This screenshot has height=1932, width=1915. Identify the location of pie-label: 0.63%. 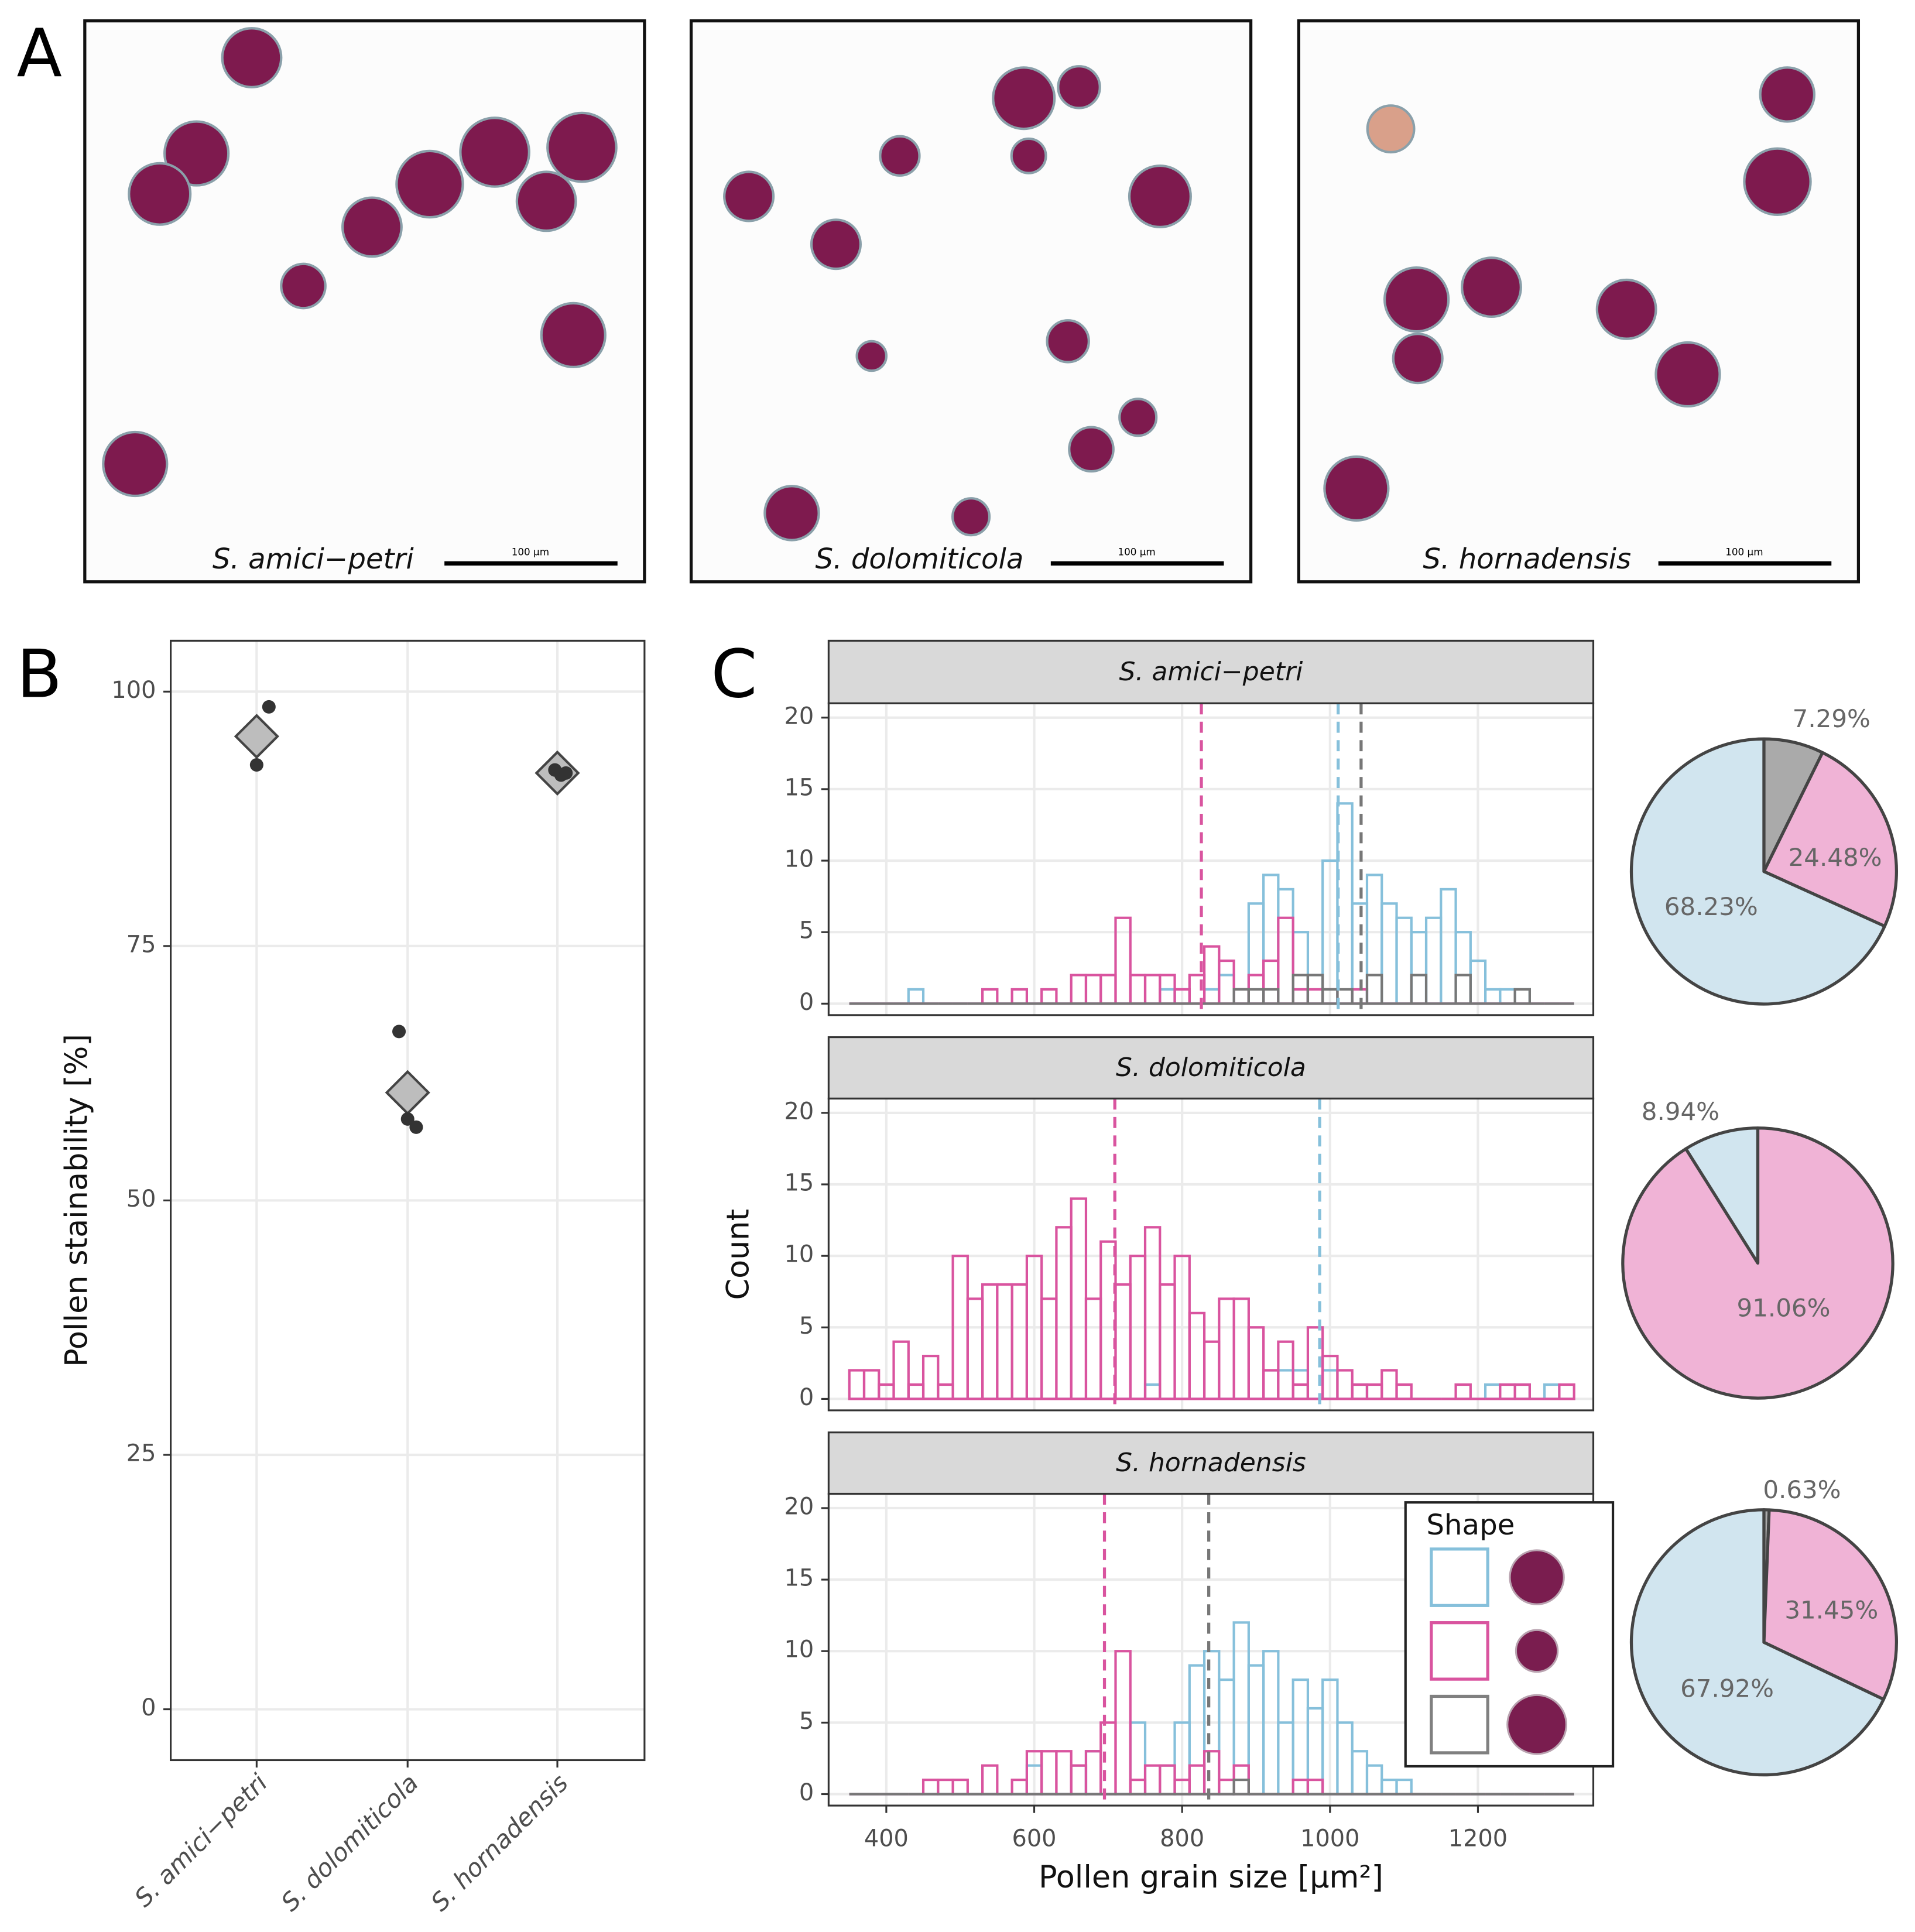
(1802, 1489).